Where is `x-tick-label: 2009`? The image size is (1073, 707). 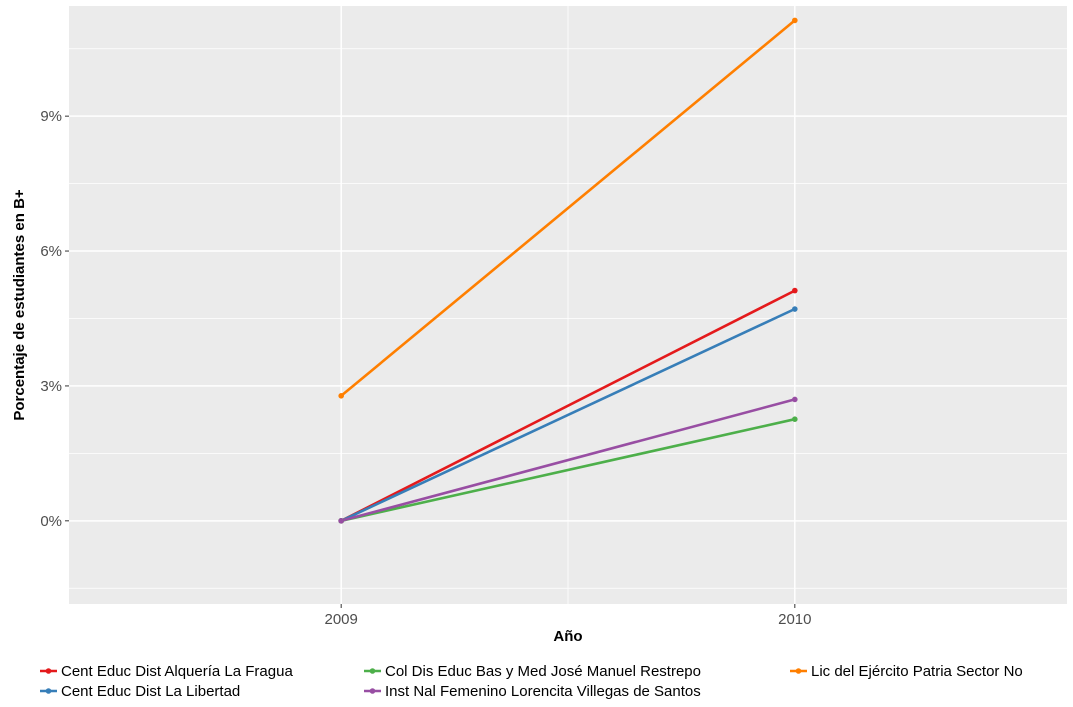 x-tick-label: 2009 is located at coordinates (340, 619).